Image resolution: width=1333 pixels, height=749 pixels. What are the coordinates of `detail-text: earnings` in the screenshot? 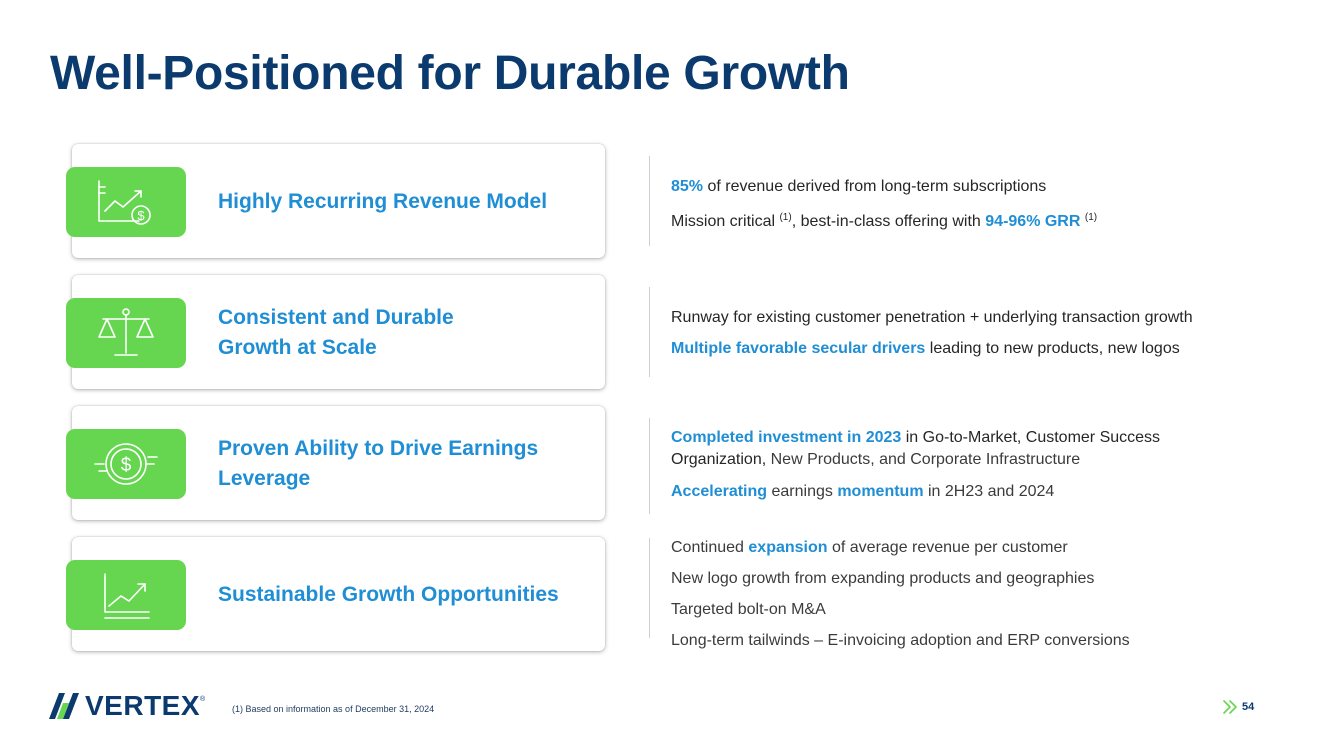 It's located at (802, 491).